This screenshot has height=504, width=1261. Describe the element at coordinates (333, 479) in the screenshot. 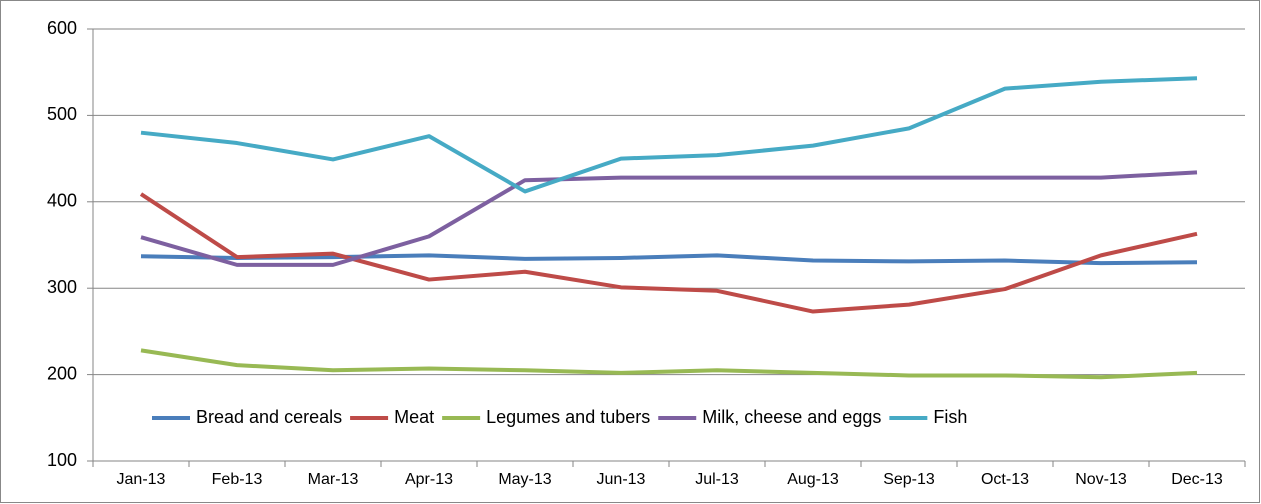

I see `x-tick-label: Mar-13` at that location.